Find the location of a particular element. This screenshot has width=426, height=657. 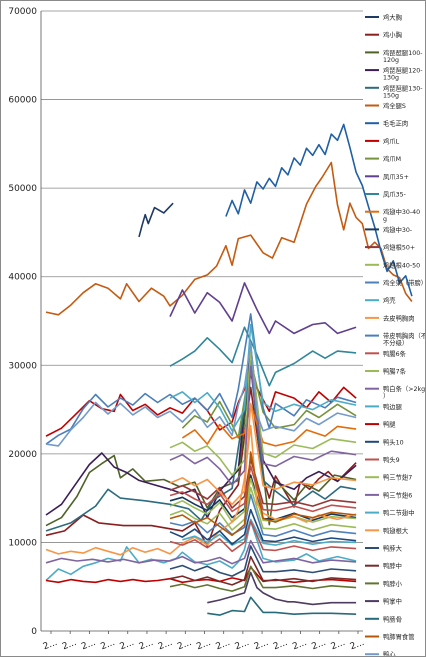

legend-label: 凤爪35- is located at coordinates (394, 195).